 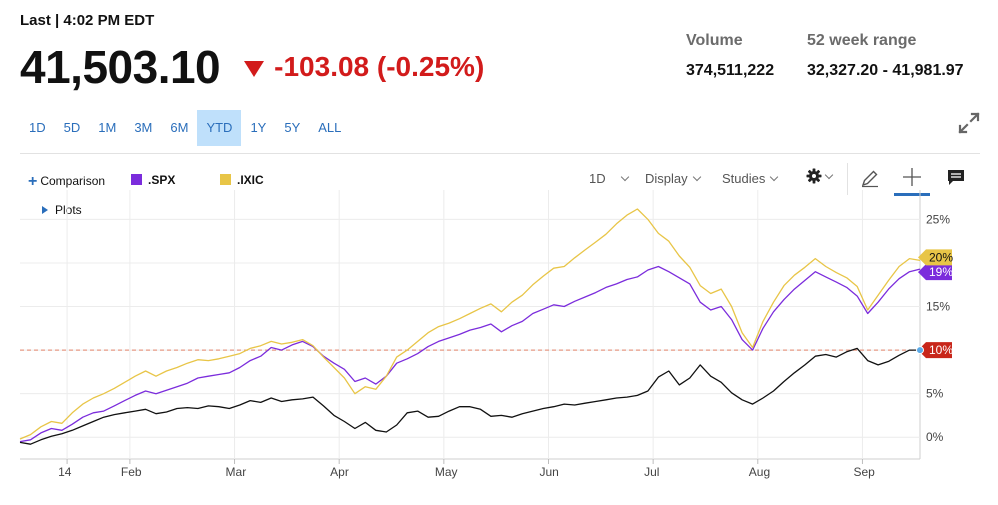 I want to click on volume-label: Volume, so click(x=714, y=40).